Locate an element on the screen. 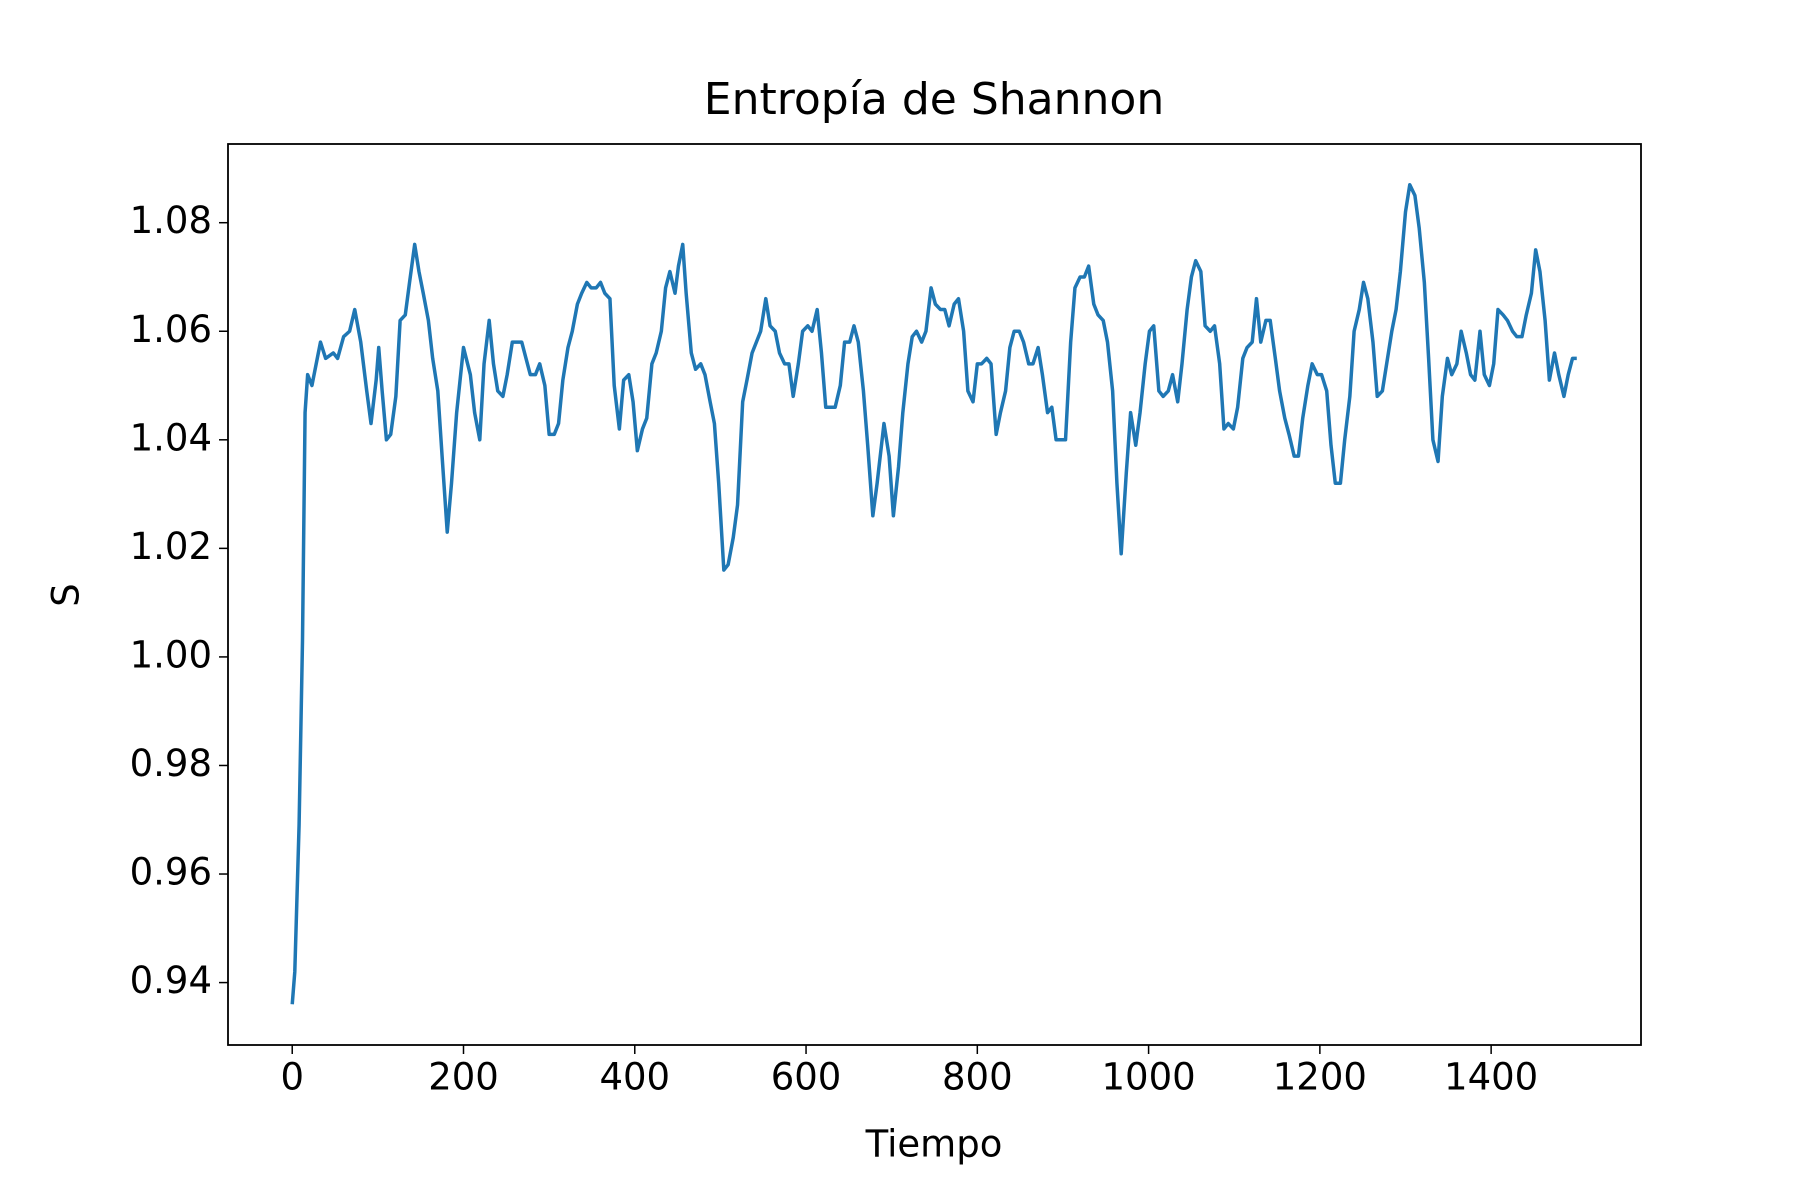 This screenshot has width=1800, height=1200. y-tick-label: 0.96 is located at coordinates (171, 872).